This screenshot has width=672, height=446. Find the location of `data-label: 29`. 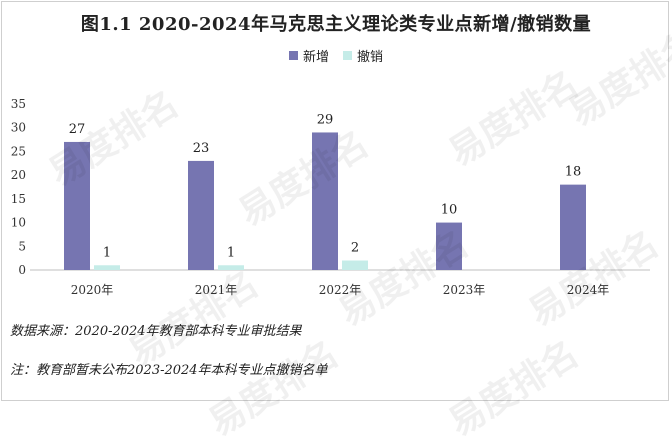

data-label: 29 is located at coordinates (325, 119).